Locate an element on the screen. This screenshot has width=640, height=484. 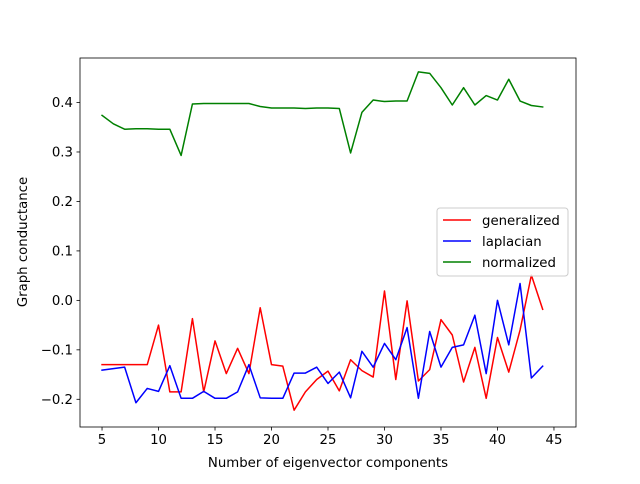
y-tick-label: 0.3 is located at coordinates (62, 152).